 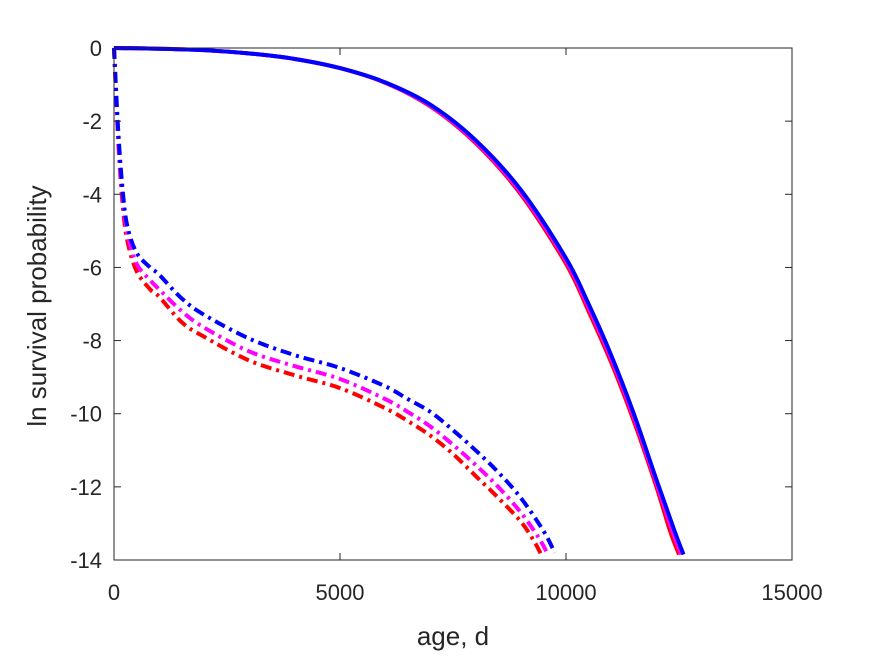 I want to click on y-tick-label: -4, so click(x=92, y=194).